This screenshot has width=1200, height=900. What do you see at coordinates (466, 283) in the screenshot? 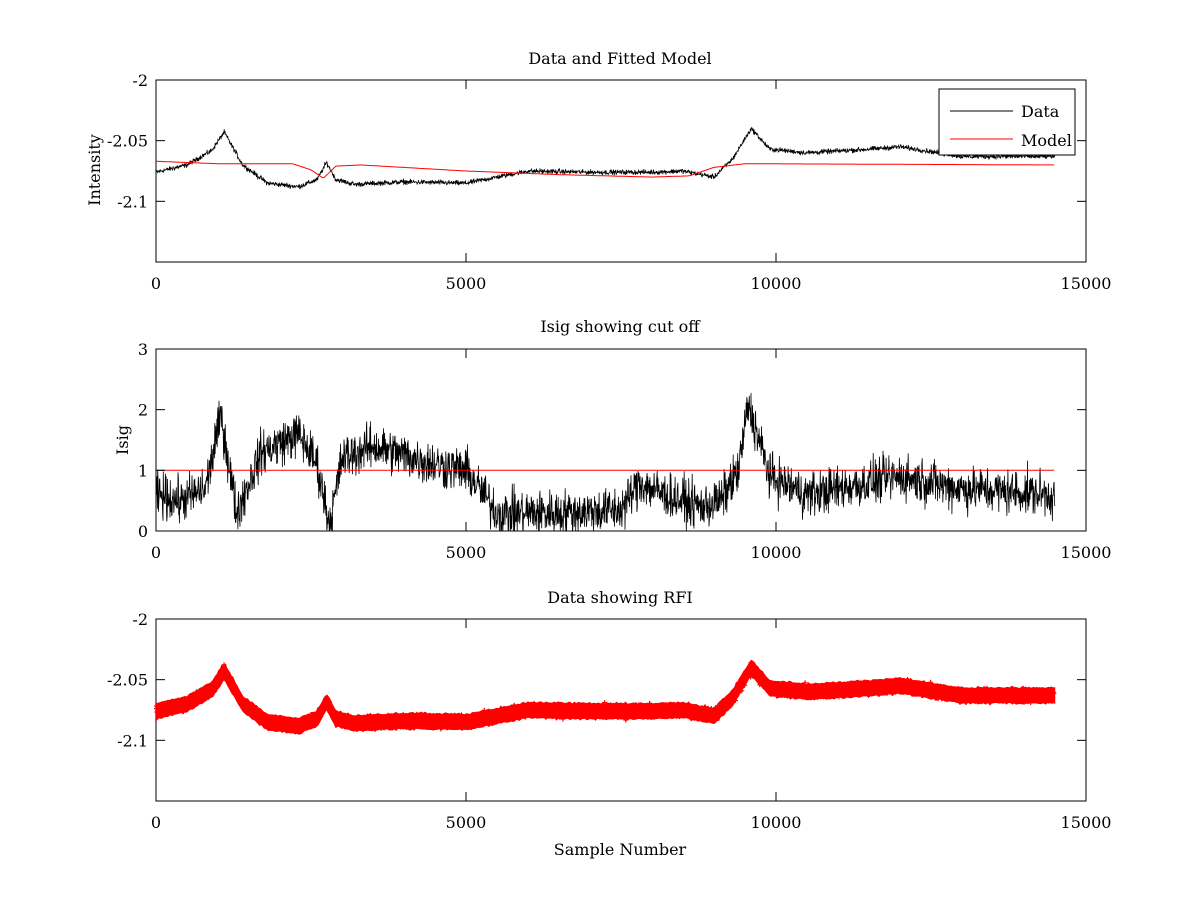
I see `x-tick-label: 5000` at bounding box center [466, 283].